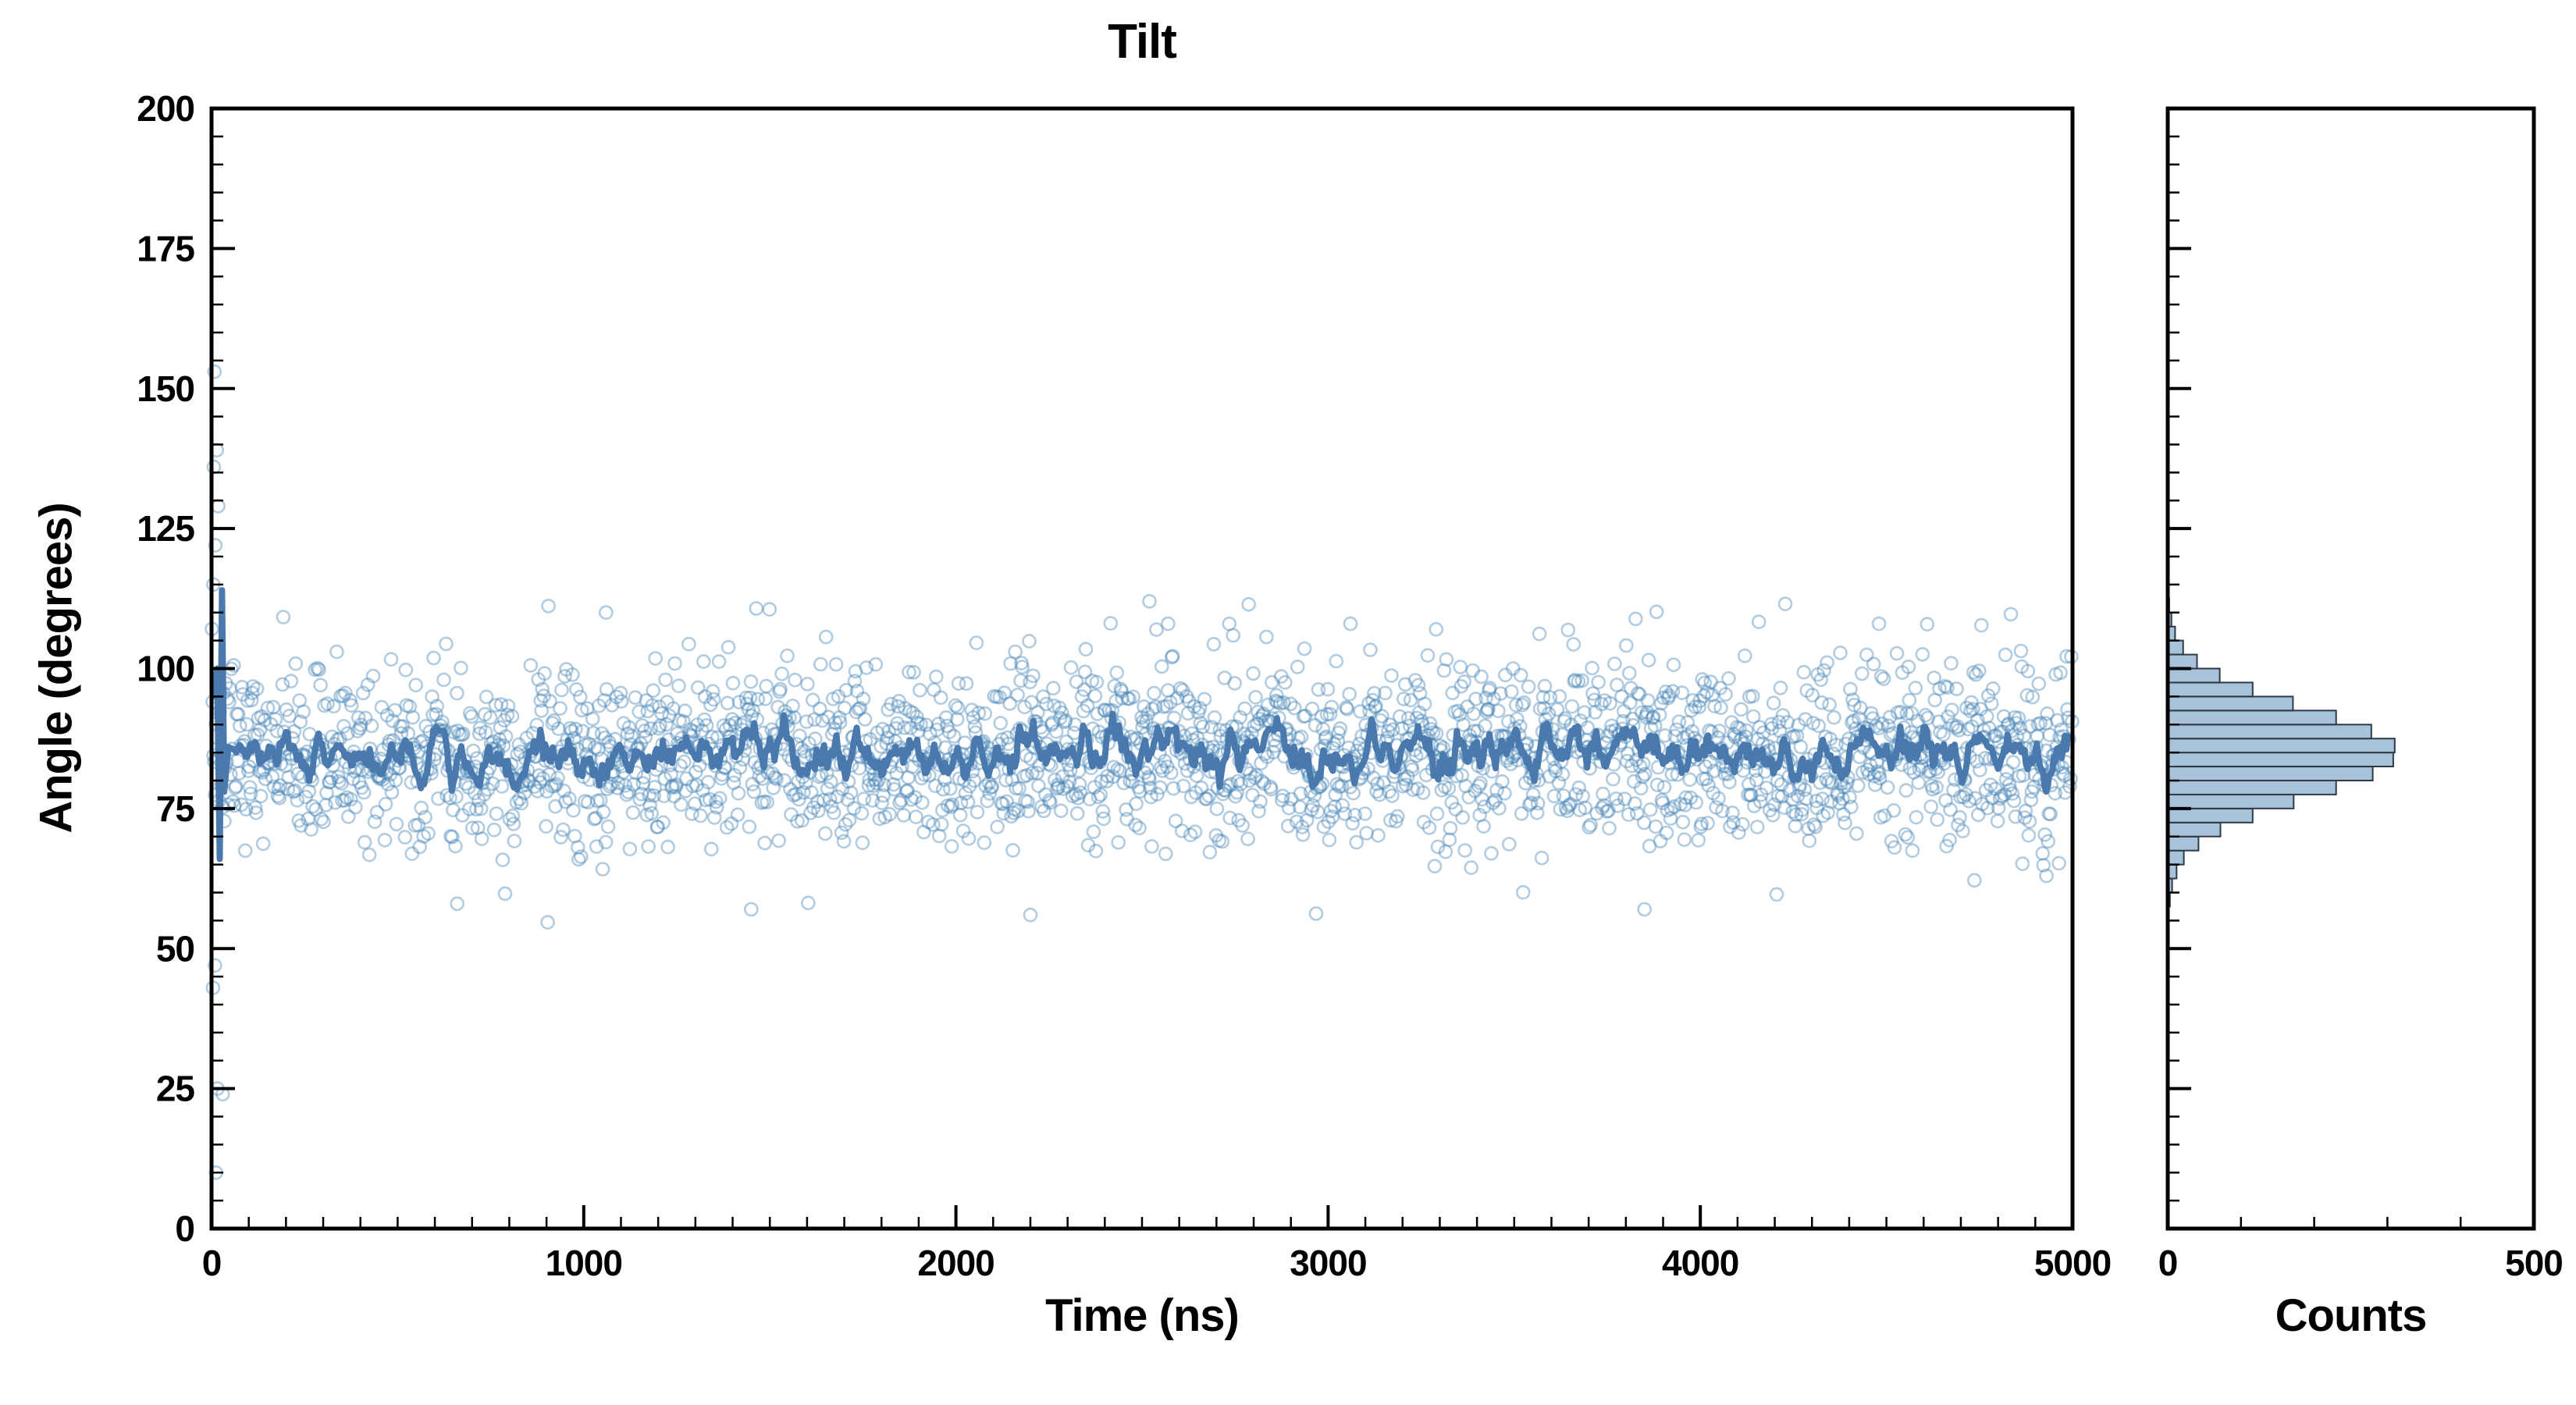 The width and height of the screenshot is (2576, 1405). Describe the element at coordinates (165, 249) in the screenshot. I see `svg-text: 175` at that location.